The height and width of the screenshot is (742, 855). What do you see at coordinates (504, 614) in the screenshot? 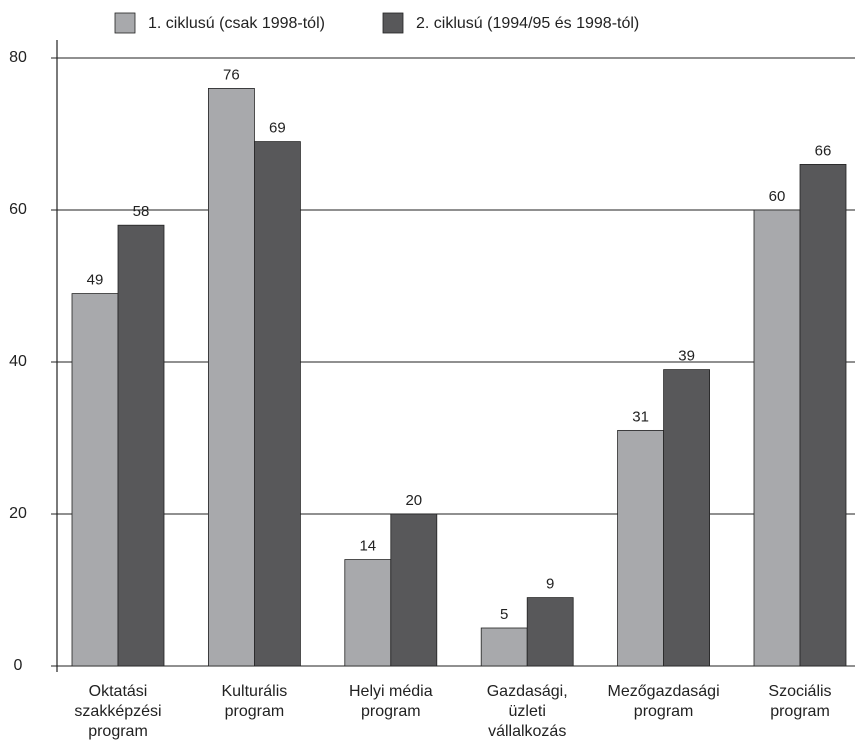
I see `value-label: 5` at bounding box center [504, 614].